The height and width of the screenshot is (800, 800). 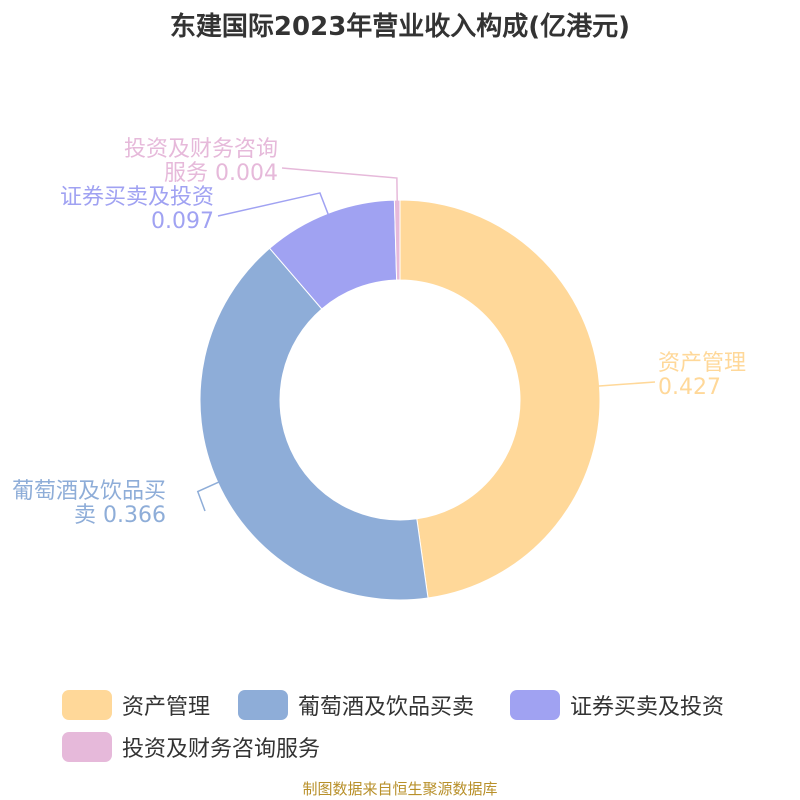 What do you see at coordinates (221, 749) in the screenshot?
I see `legend-label: 投资及财务咨询服务` at bounding box center [221, 749].